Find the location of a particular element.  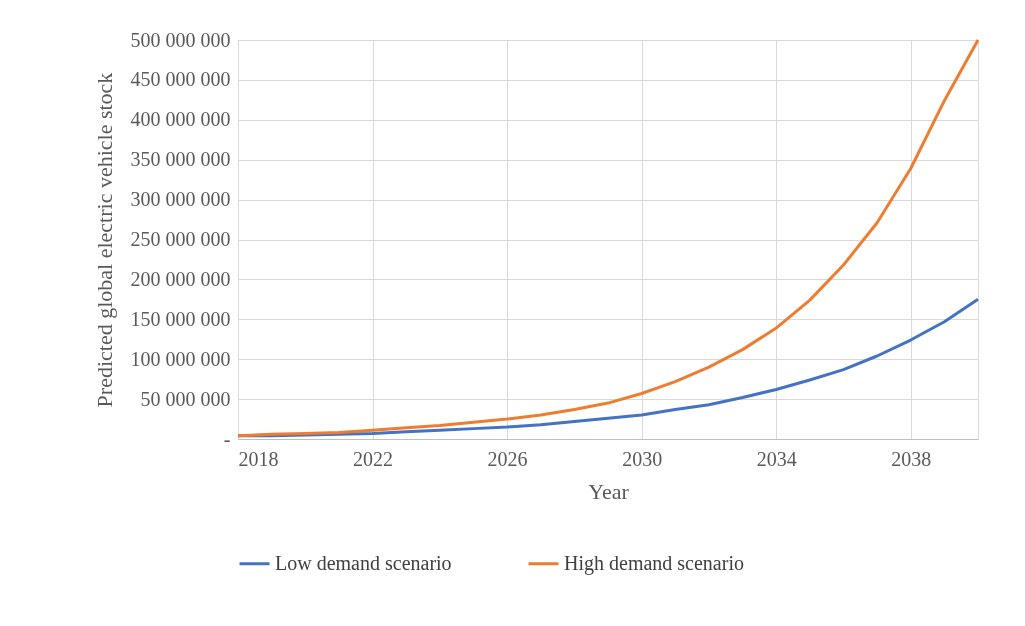

legend-label: Low demand scenario is located at coordinates (363, 562).